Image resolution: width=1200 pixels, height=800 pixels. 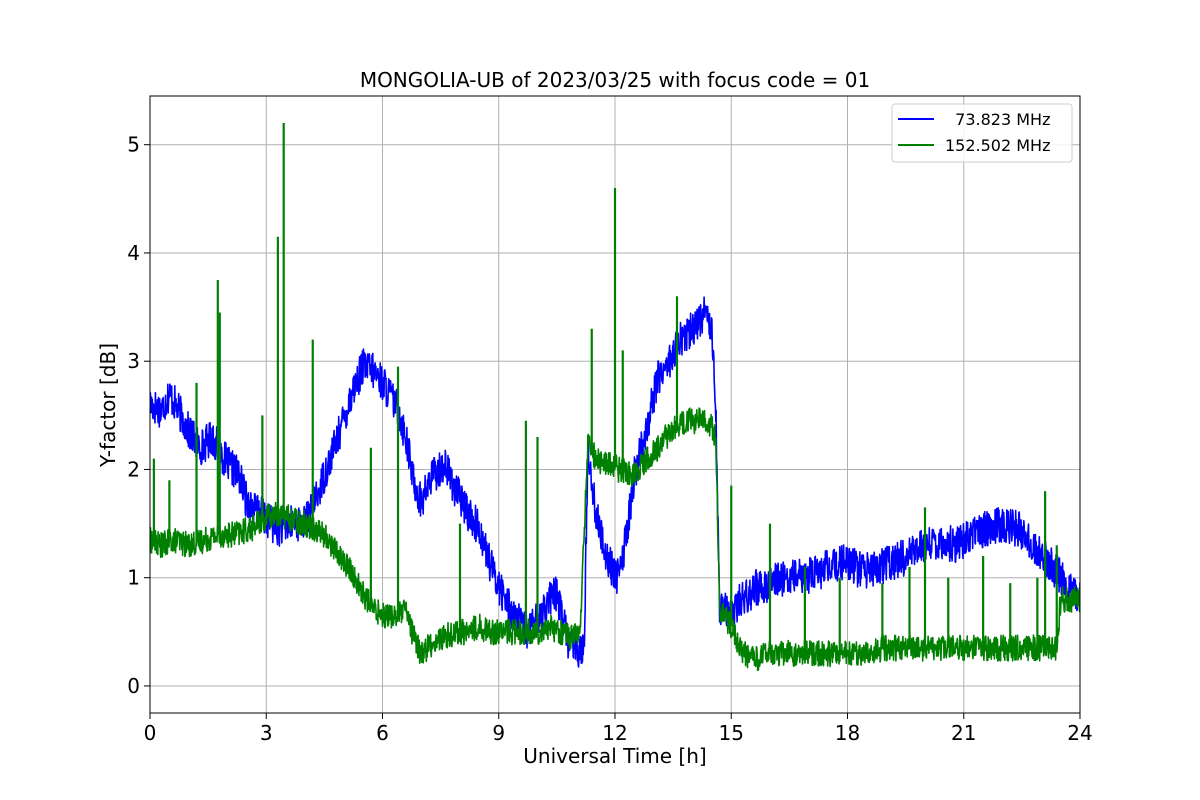 What do you see at coordinates (108, 405) in the screenshot?
I see `y-axis-label: Y-factor [dB]` at bounding box center [108, 405].